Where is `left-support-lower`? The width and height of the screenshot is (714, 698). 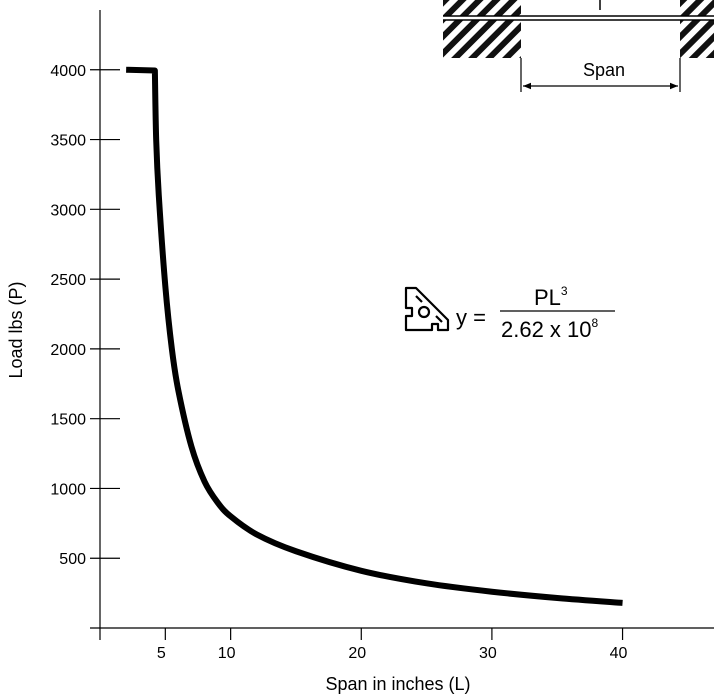
left-support-lower is located at coordinates (482, 39).